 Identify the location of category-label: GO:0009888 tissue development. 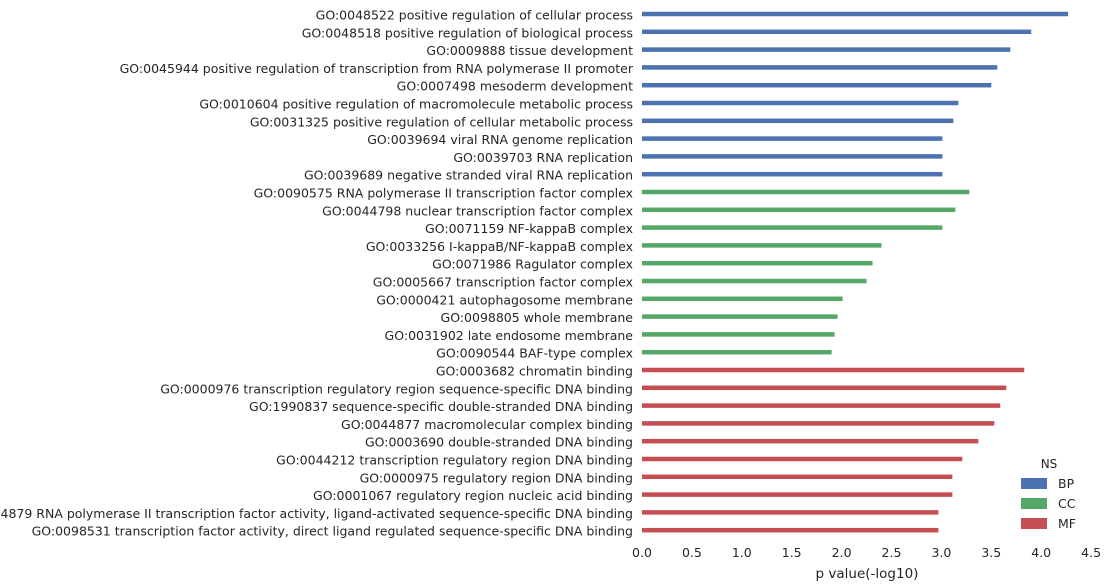
(529, 50).